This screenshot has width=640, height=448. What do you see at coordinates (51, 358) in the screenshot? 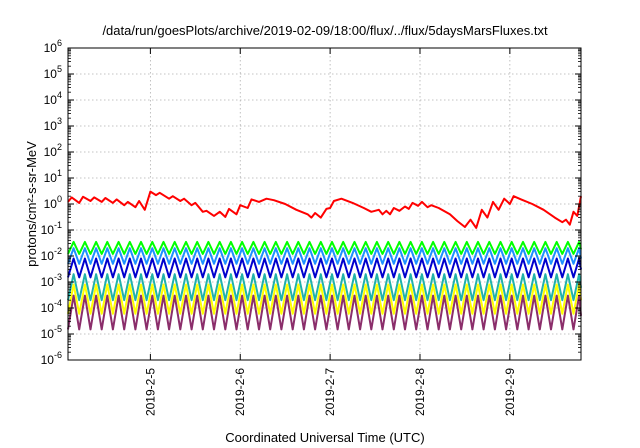
I see `y-tick-label: 10⁻⁶` at bounding box center [51, 358].